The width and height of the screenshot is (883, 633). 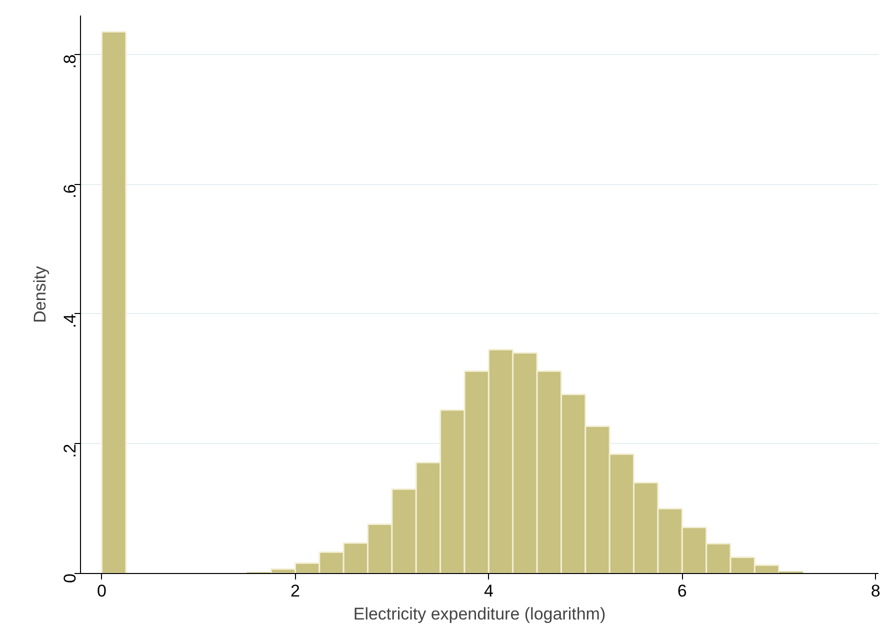 I want to click on y-tick-label: .6, so click(x=70, y=191).